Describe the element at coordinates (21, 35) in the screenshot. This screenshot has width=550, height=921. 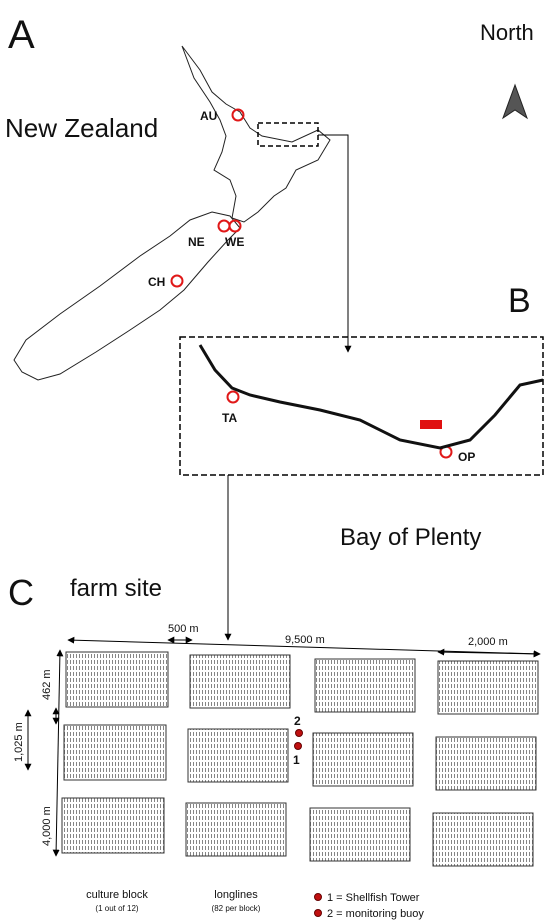
I see `panel-label: A` at that location.